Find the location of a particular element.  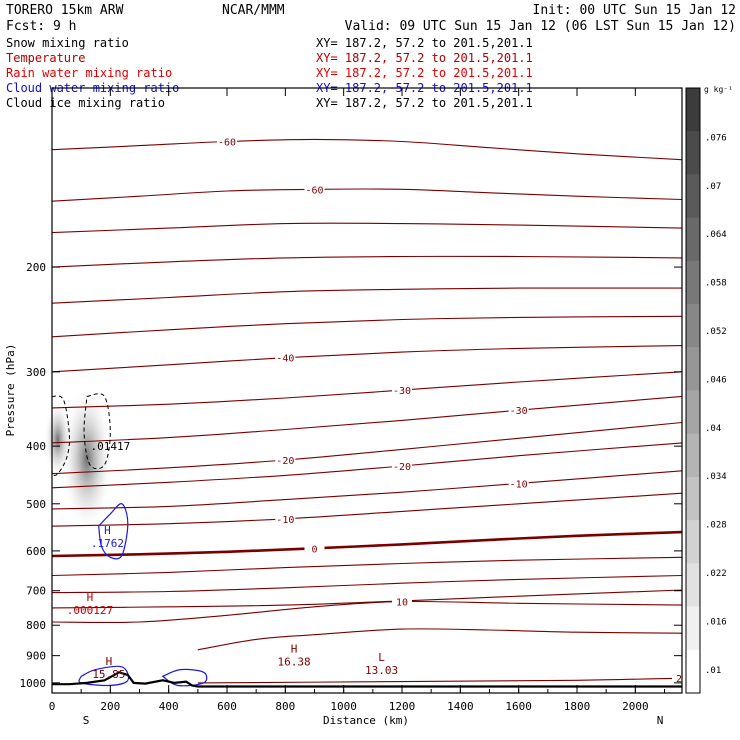

terrain-line is located at coordinates (367, 679).